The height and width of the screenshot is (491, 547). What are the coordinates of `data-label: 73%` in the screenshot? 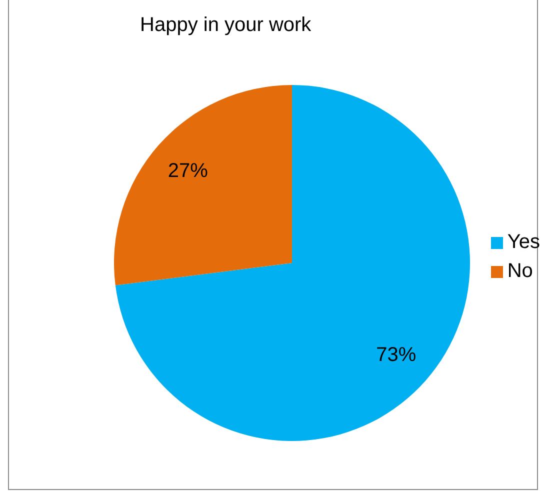 It's located at (396, 355).